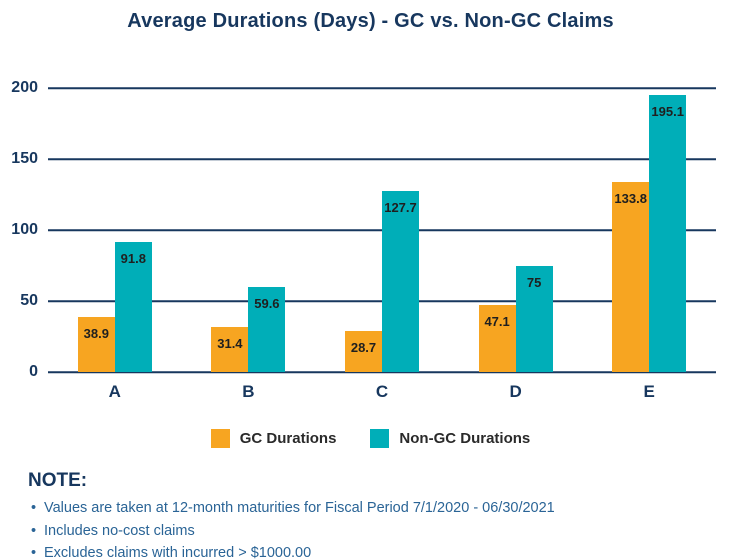  Describe the element at coordinates (96, 333) in the screenshot. I see `bar-value-label: 38.9` at that location.